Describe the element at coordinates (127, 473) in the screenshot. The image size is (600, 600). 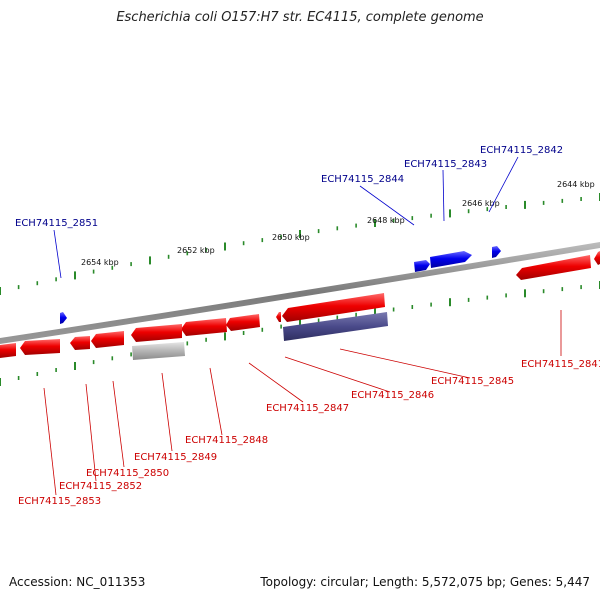
I see `gene-label-2850: ECH74115_2850` at that location.